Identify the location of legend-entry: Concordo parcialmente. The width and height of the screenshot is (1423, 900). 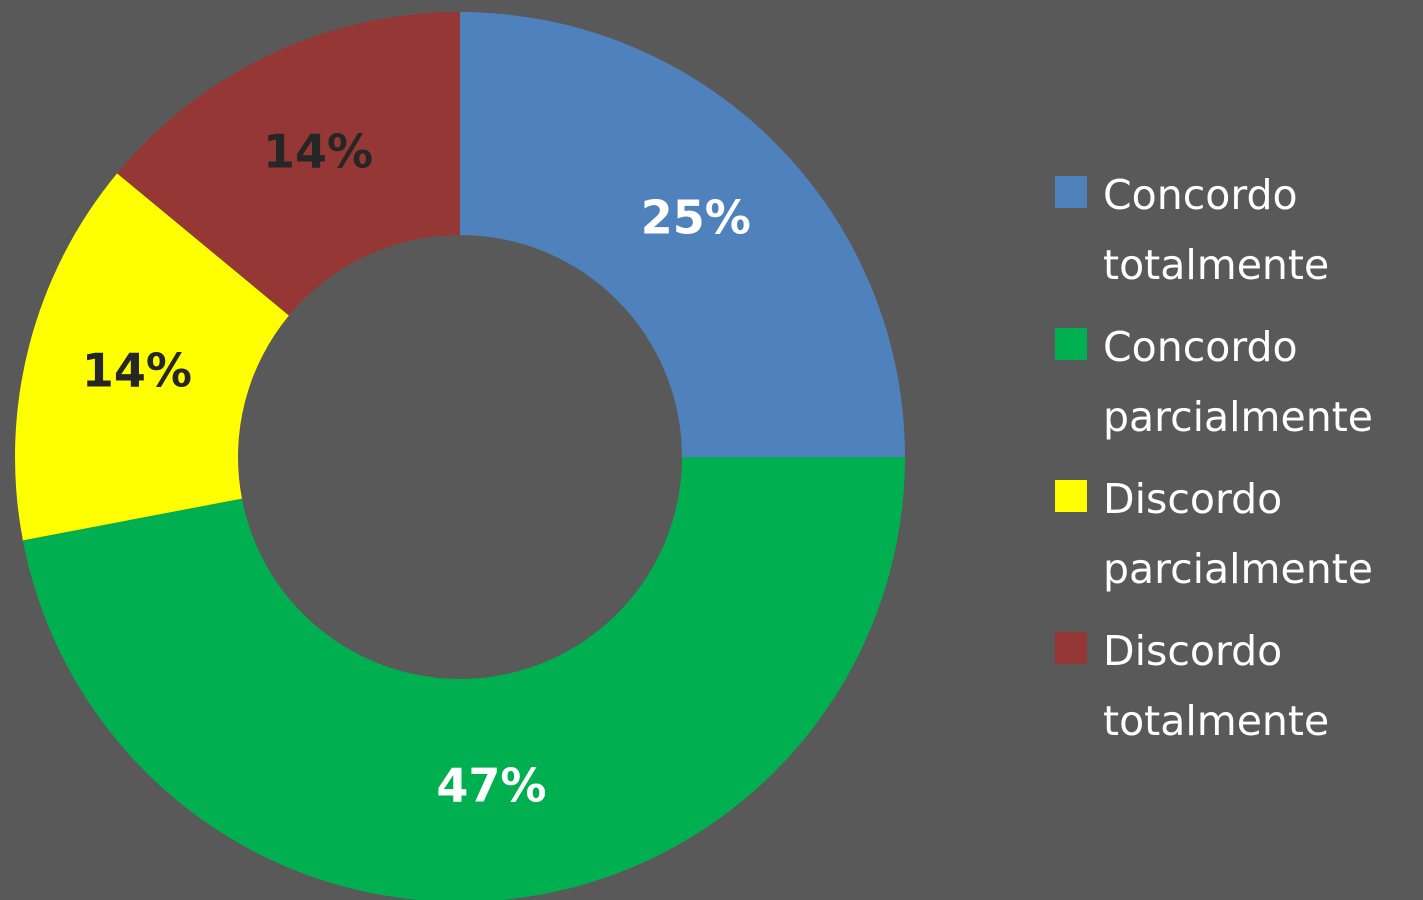
(1239, 382).